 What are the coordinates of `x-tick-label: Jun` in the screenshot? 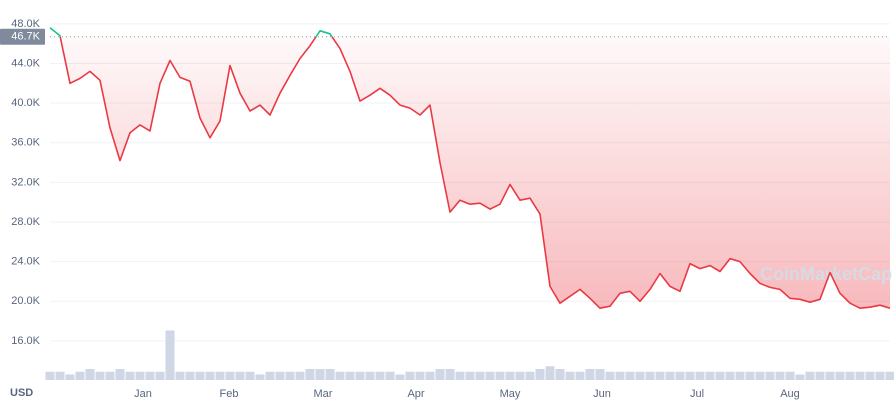 It's located at (602, 394).